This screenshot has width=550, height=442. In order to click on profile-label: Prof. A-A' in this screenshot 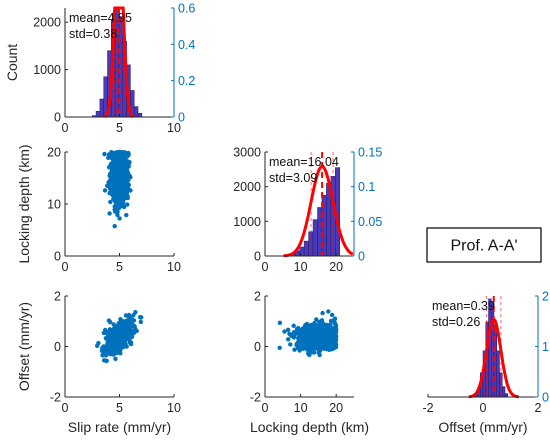, I will do `click(483, 246)`.